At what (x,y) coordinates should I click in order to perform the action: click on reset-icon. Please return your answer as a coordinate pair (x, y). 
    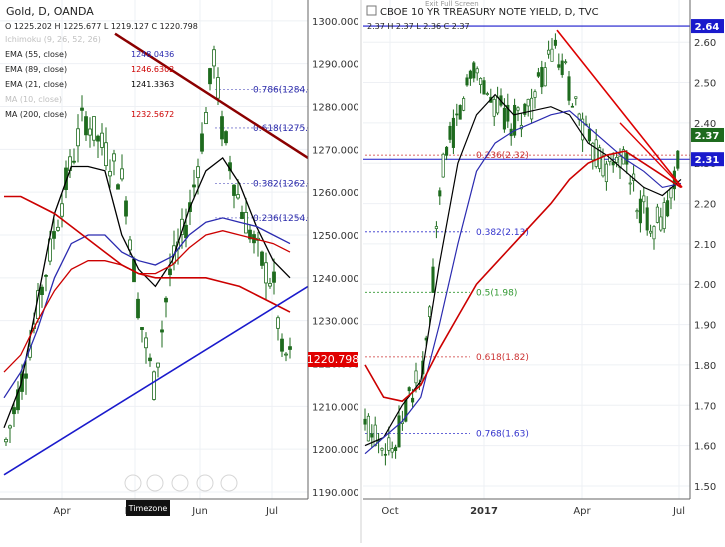
    Looking at the image, I should click on (180, 483).